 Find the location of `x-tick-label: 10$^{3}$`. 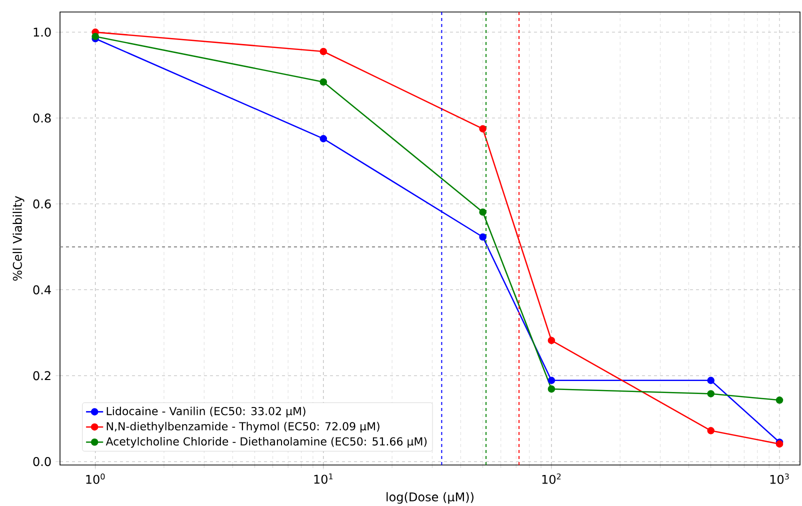

x-tick-label: 10$^{3}$ is located at coordinates (779, 478).